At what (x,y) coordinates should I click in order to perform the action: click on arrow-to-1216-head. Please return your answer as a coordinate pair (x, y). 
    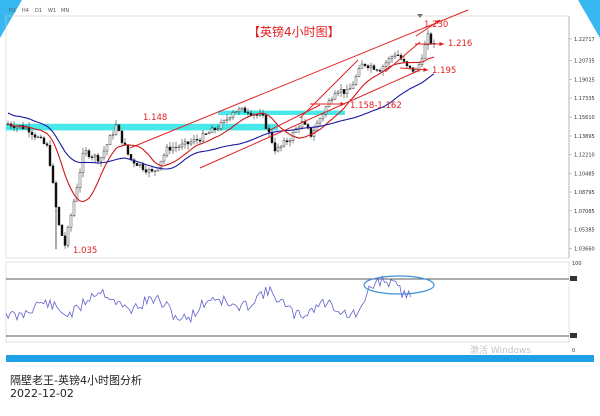
    Looking at the image, I should click on (441, 44).